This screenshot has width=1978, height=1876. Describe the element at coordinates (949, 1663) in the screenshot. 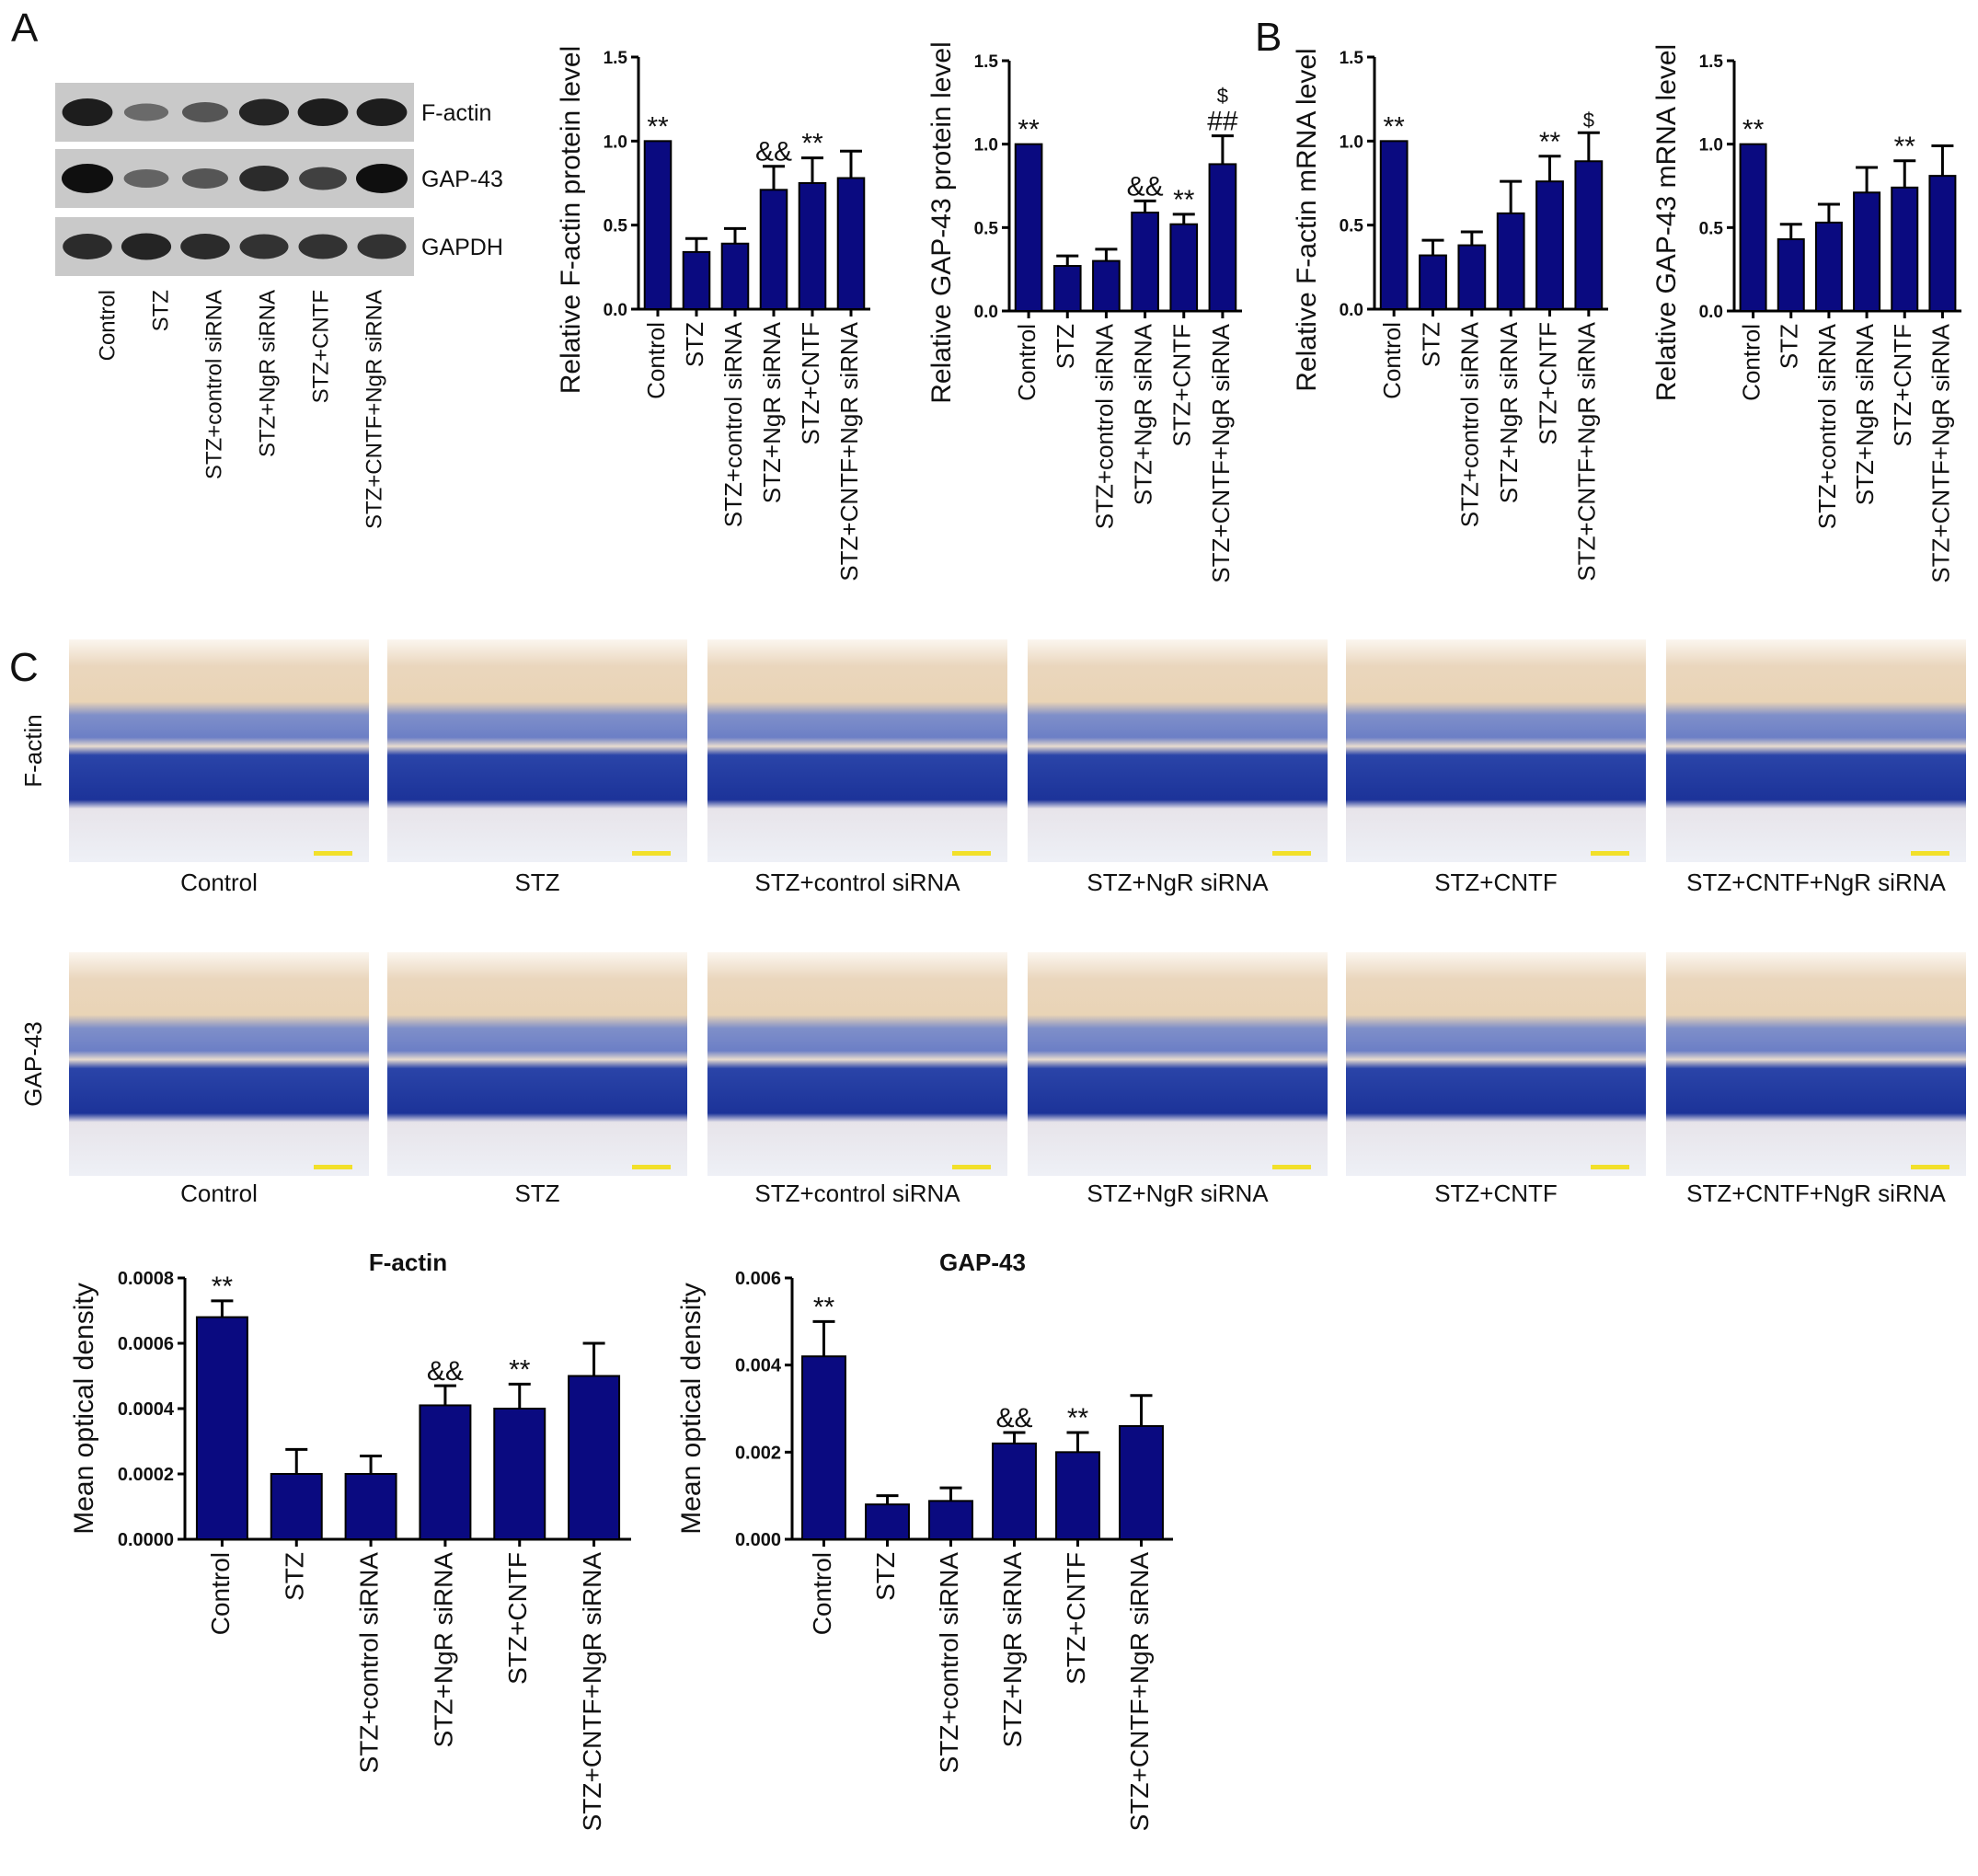

I see `group-label: STZ+control siRNA` at that location.